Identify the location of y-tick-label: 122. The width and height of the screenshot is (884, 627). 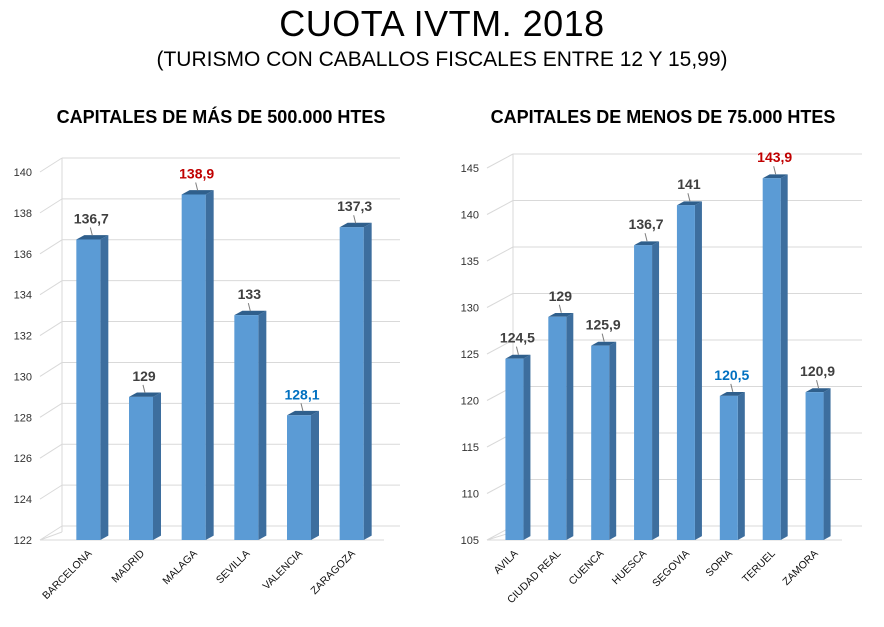
(23, 541).